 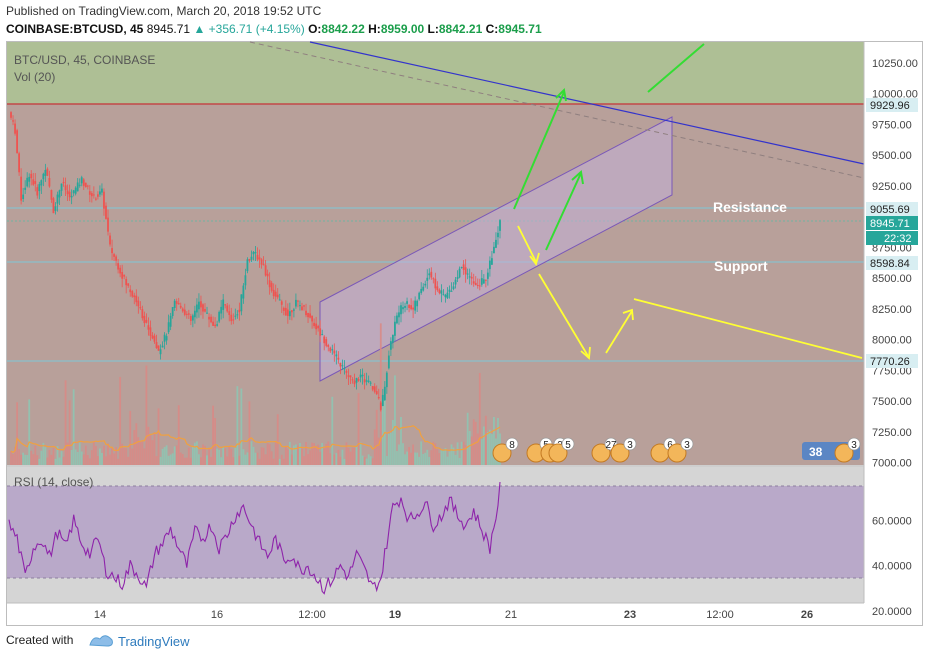 What do you see at coordinates (892, 209) in the screenshot?
I see `badge-9055: 9055.69` at bounding box center [892, 209].